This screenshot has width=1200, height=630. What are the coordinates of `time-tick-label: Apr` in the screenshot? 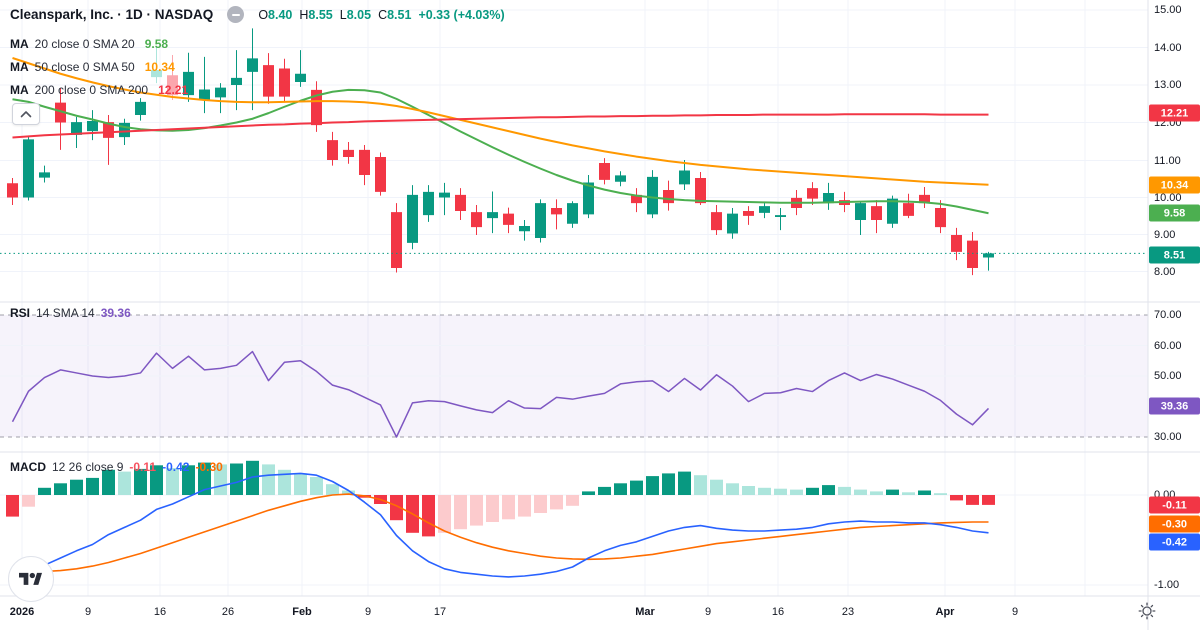 It's located at (945, 612).